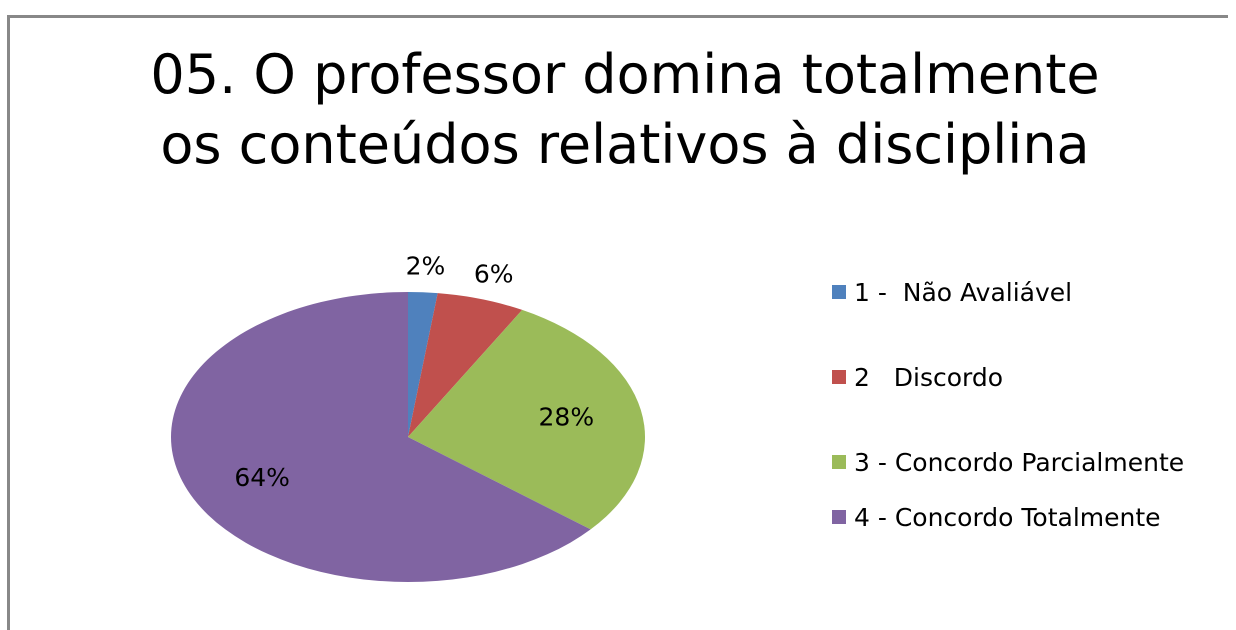 The width and height of the screenshot is (1236, 630). Describe the element at coordinates (262, 477) in the screenshot. I see `data-label: 64%` at that location.